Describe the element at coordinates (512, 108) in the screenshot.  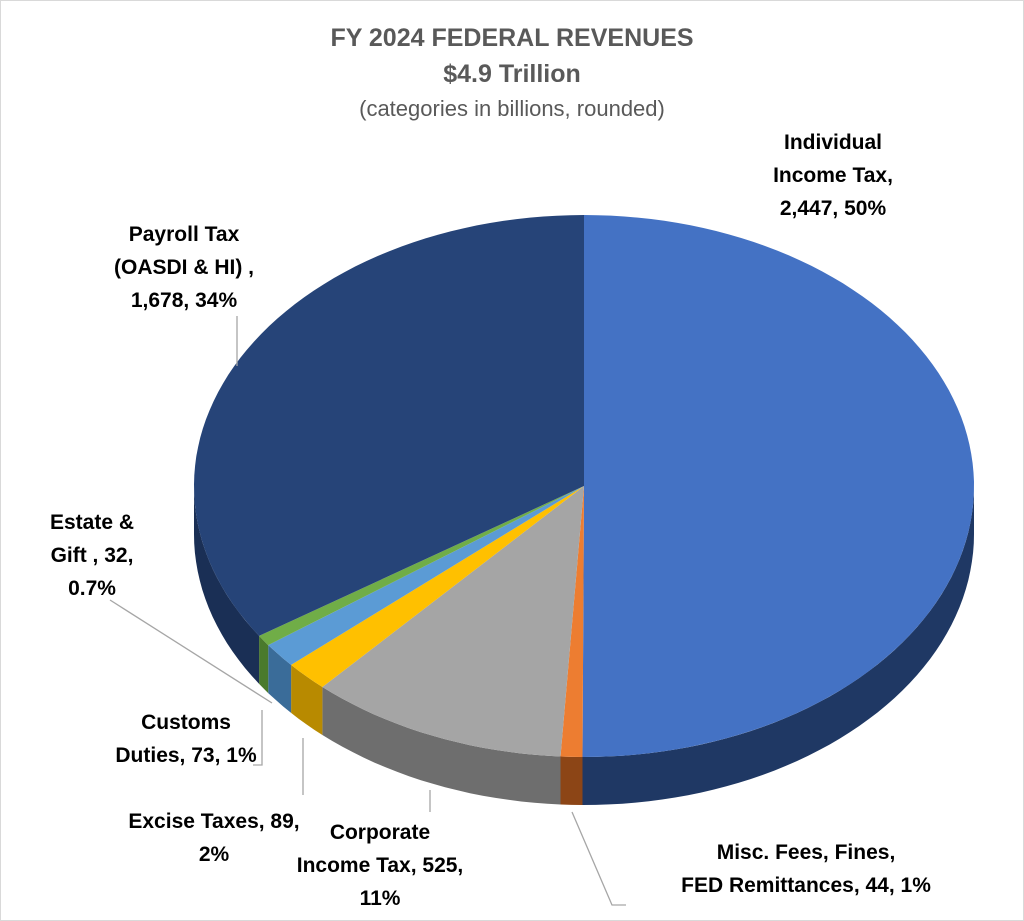
I see `chart-note: (categories in billions, rounded)` at that location.